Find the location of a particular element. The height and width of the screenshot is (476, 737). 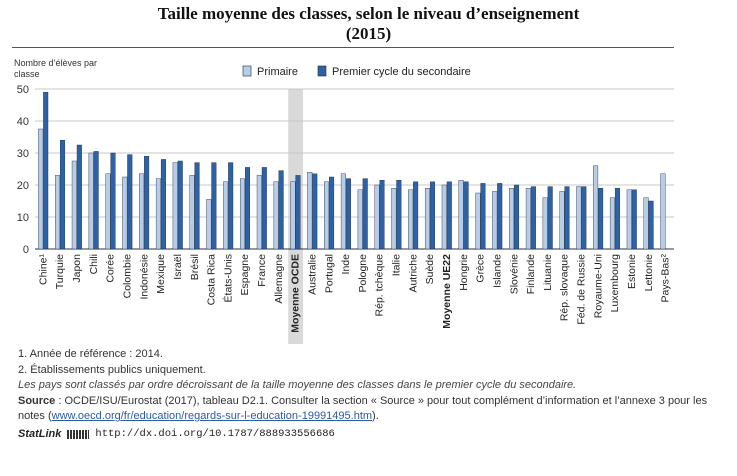

legend-swatch-primaire is located at coordinates (247, 71).